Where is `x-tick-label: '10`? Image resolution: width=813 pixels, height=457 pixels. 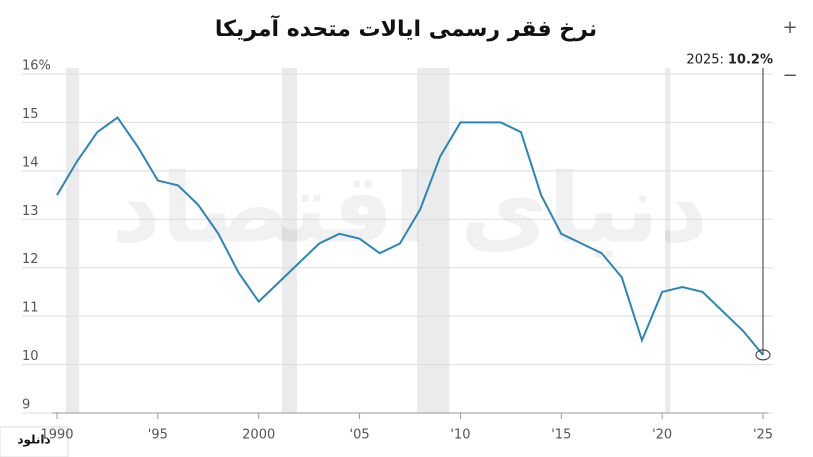 x-tick-label: '10 is located at coordinates (460, 435).